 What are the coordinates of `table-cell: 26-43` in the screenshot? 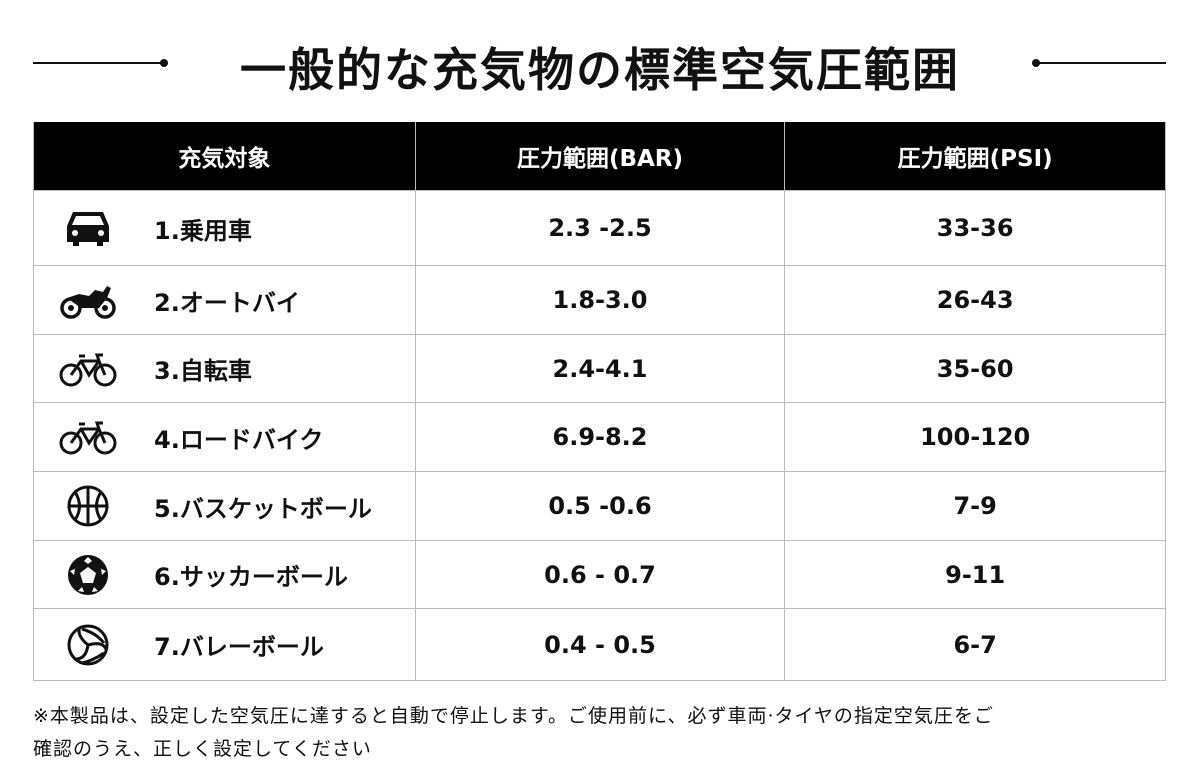 It's located at (974, 300).